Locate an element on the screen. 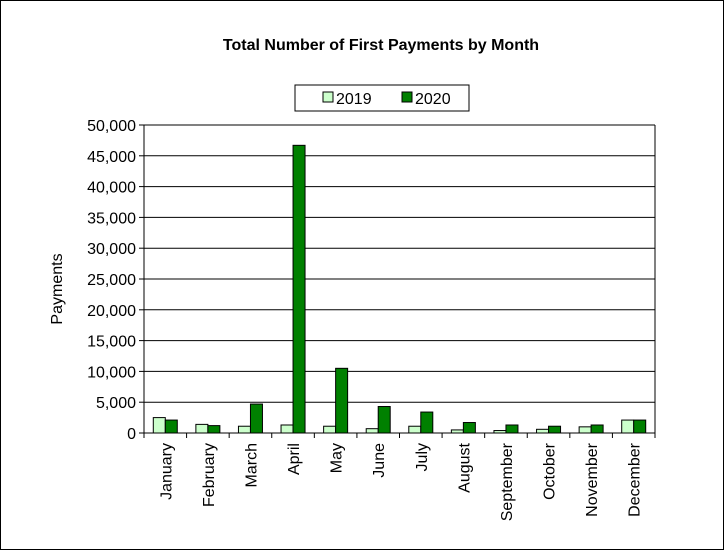  bar-2020-november is located at coordinates (597, 429).